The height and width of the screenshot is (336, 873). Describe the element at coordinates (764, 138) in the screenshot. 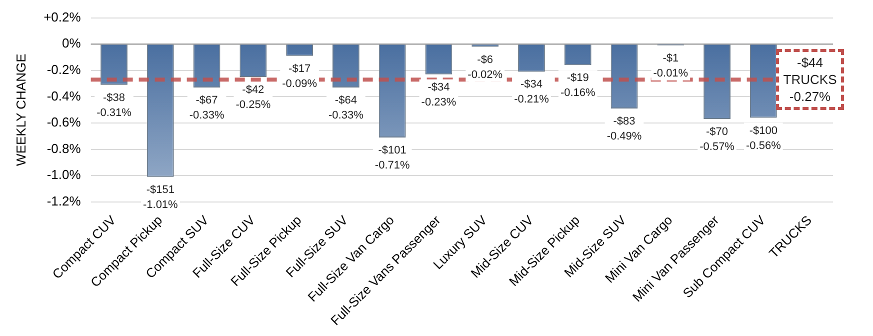

I see `data-label: -$100 -0.56%` at that location.